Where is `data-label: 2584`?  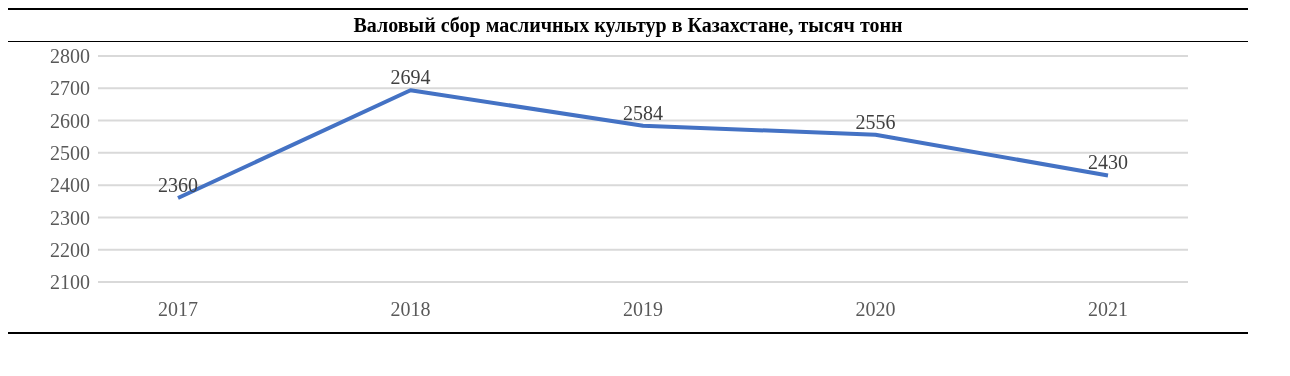 data-label: 2584 is located at coordinates (643, 112).